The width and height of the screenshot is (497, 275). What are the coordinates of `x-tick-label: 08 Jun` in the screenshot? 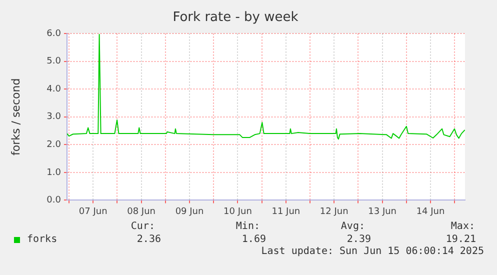 It's located at (141, 211).